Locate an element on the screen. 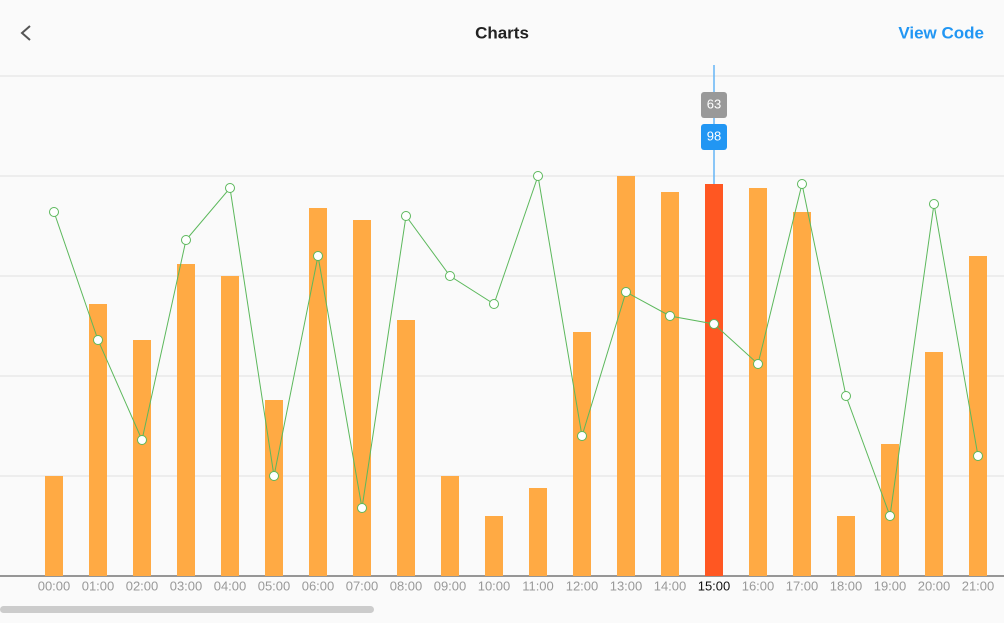  x-tick-label: 15:00 is located at coordinates (714, 585).